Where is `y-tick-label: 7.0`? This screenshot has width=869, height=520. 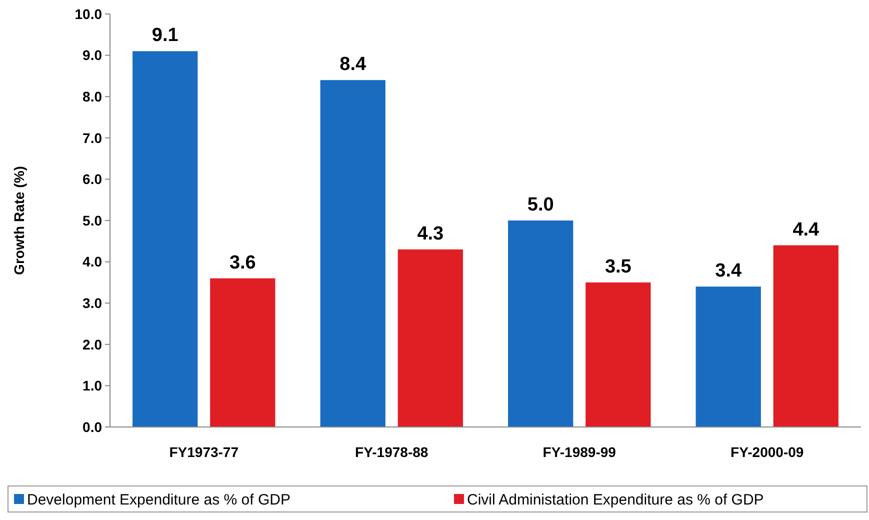
y-tick-label: 7.0 is located at coordinates (92, 138).